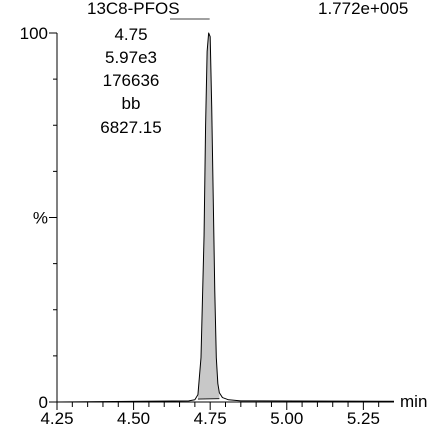 This screenshot has width=429, height=433. I want to click on intensity-label: 1.772e+005, so click(363, 9).